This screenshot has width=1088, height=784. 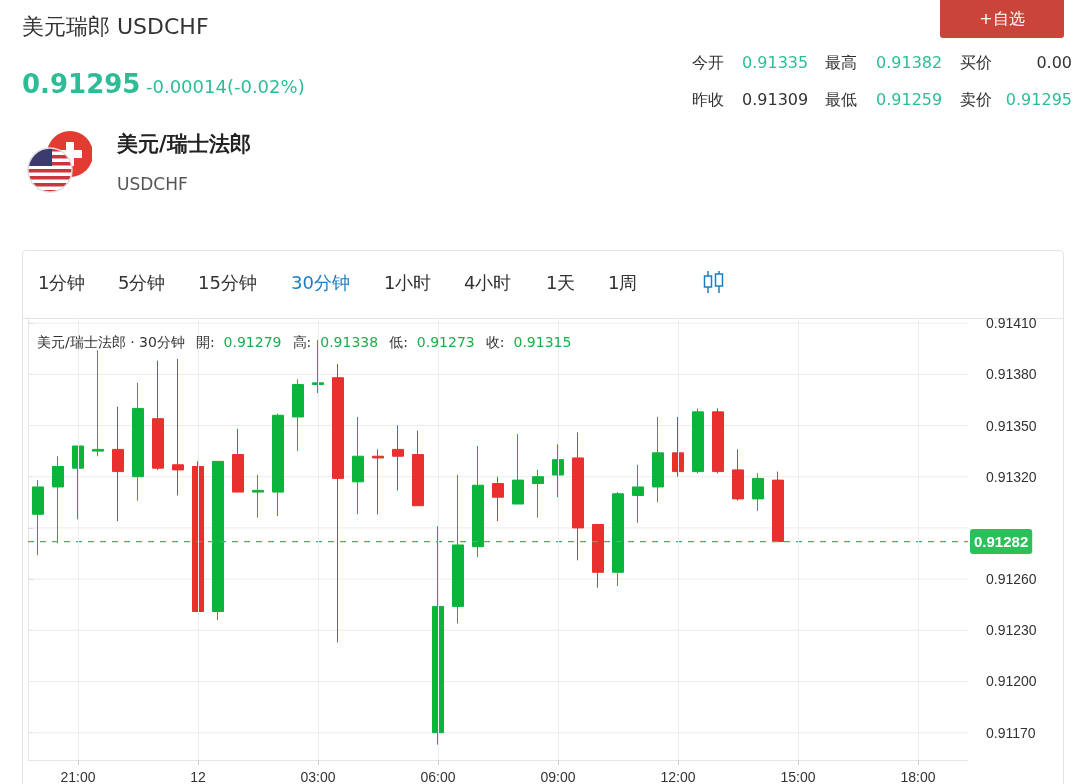 What do you see at coordinates (495, 343) in the screenshot?
I see `annotation: 收:` at bounding box center [495, 343].